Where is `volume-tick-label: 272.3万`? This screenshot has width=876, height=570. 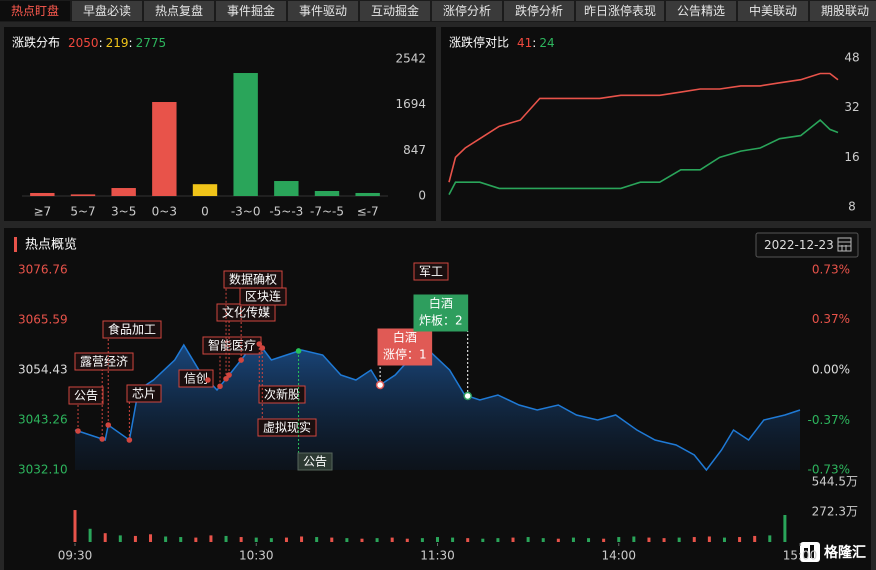
volume-tick-label: 272.3万 is located at coordinates (835, 511).